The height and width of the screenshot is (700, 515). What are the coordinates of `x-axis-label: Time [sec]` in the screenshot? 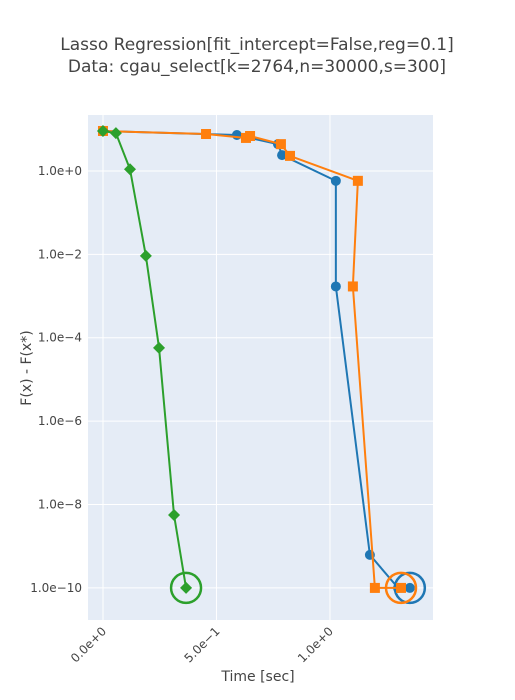 It's located at (257, 677).